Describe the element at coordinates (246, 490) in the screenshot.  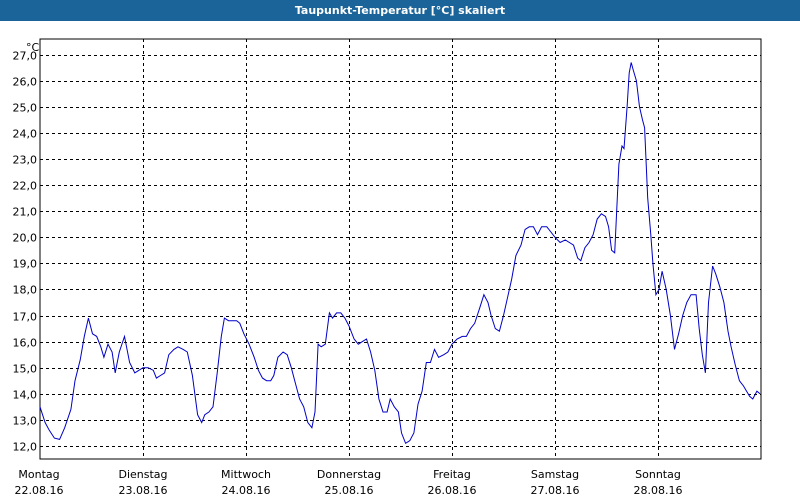
I see `x-tick-label-date: 24.08.16` at that location.